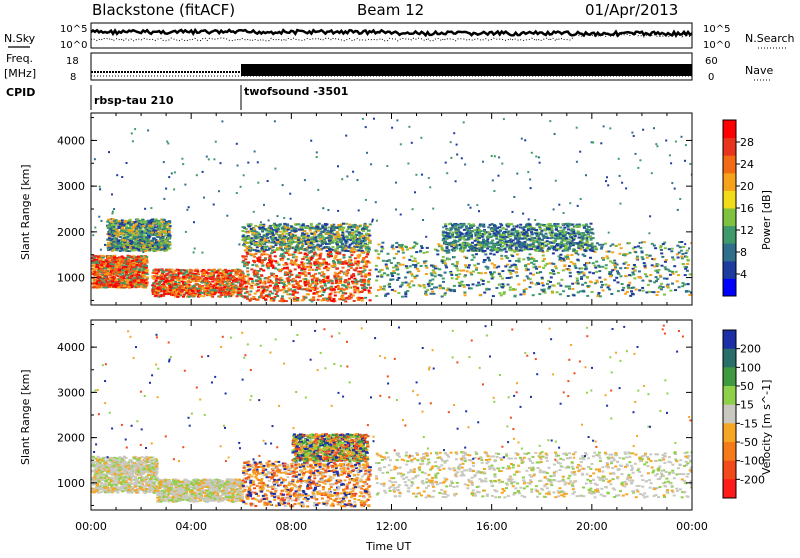 The image size is (800, 558). Describe the element at coordinates (711, 61) in the screenshot. I see `nave-tick-top: 60` at that location.